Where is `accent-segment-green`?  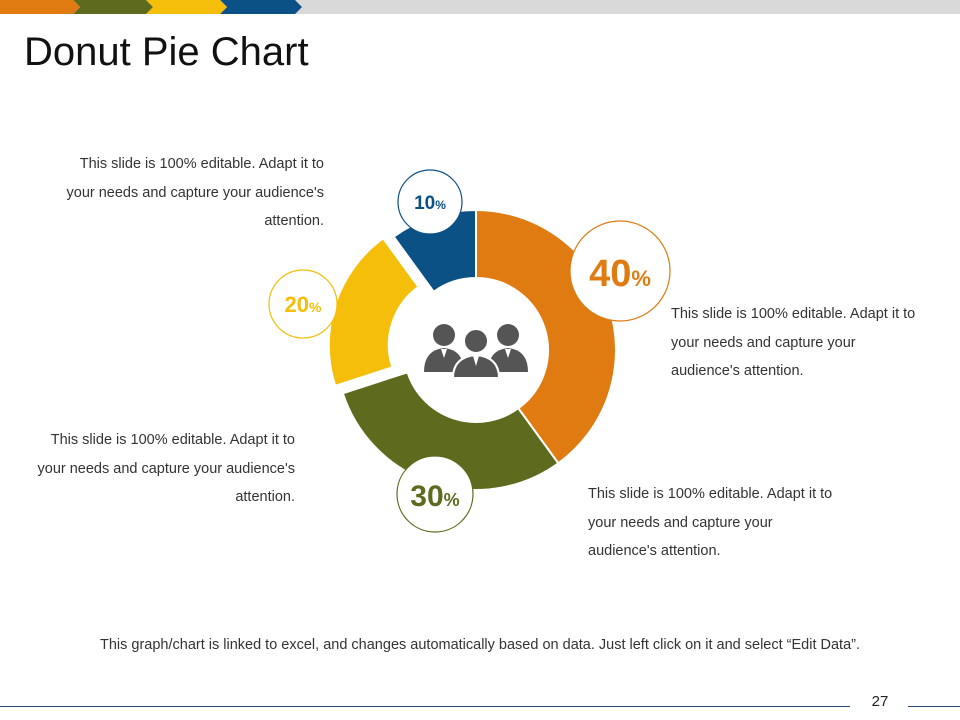 accent-segment-green is located at coordinates (113, 7).